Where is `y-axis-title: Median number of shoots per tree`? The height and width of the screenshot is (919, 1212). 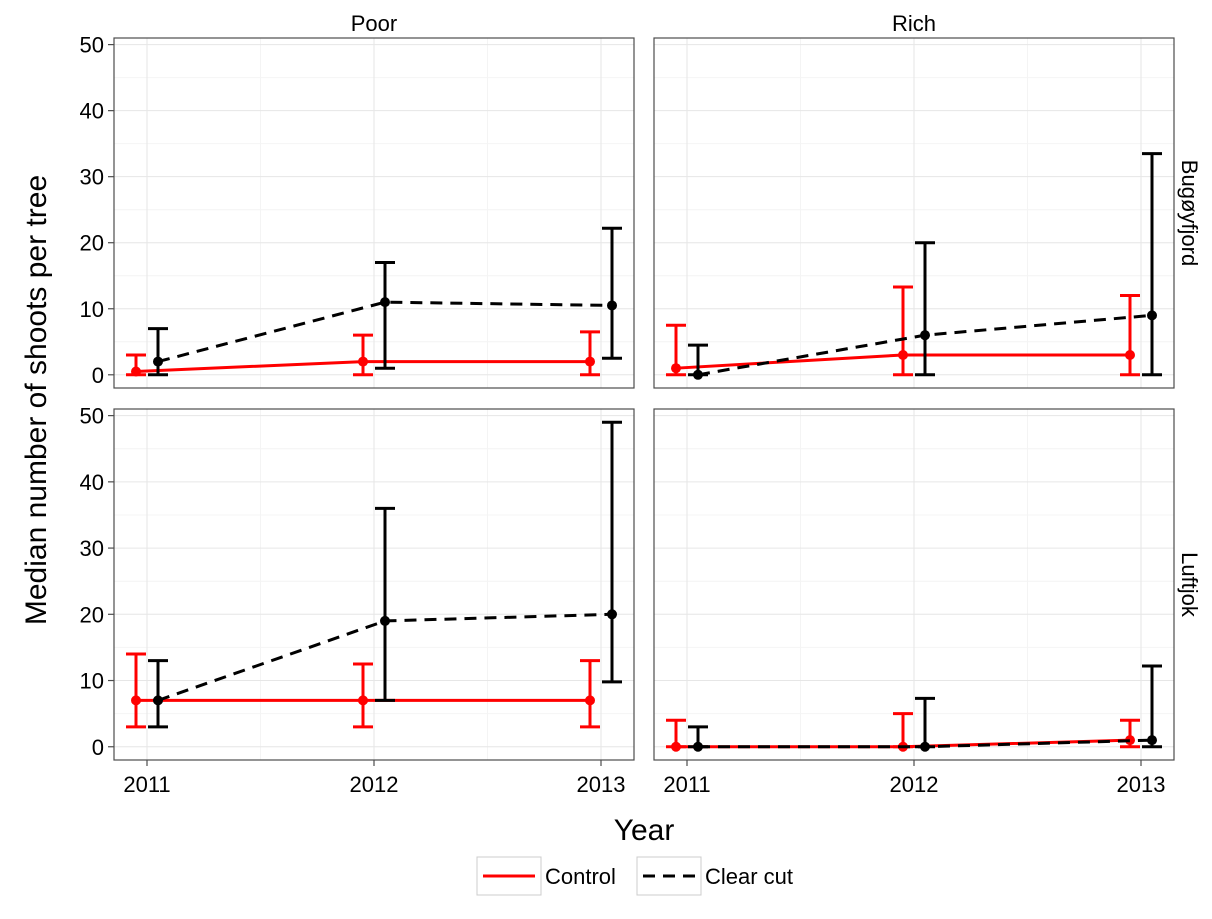 y-axis-title: Median number of shoots per tree is located at coordinates (36, 400).